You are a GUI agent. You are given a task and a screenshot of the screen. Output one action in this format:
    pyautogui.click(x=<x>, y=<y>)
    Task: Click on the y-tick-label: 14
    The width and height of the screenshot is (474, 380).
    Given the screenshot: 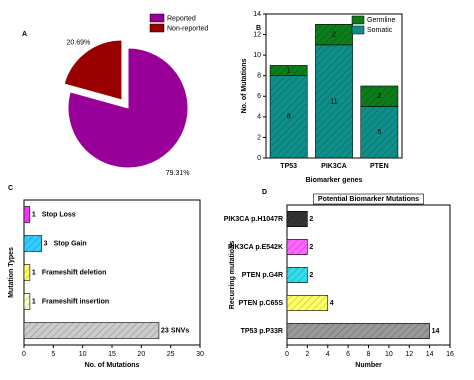 What is the action you would take?
    pyautogui.click(x=257, y=14)
    